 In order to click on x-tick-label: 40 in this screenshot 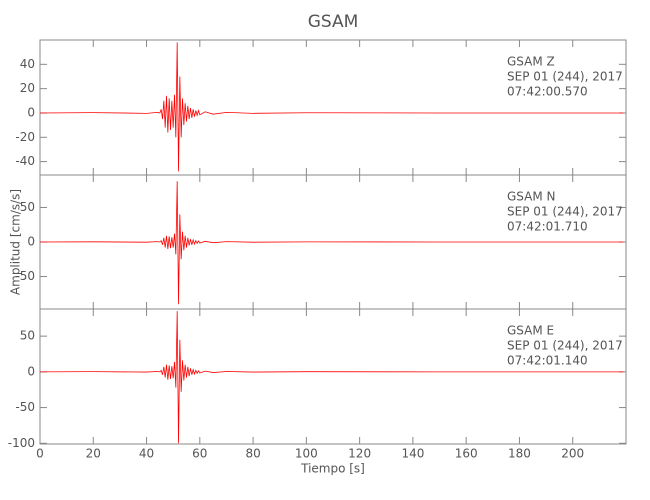, I will do `click(146, 454)`.